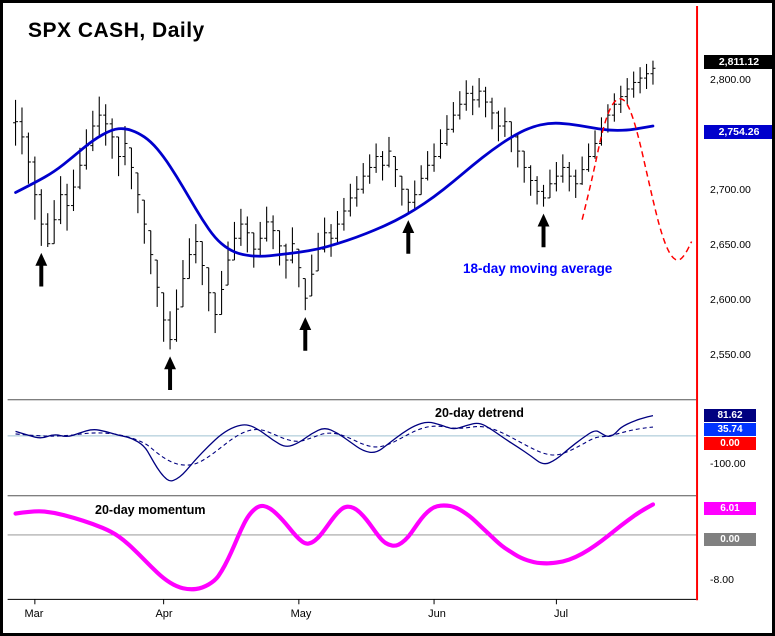 This screenshot has width=775, height=636. Describe the element at coordinates (730, 508) in the screenshot. I see `momentum-value-badge: 6.01` at that location.